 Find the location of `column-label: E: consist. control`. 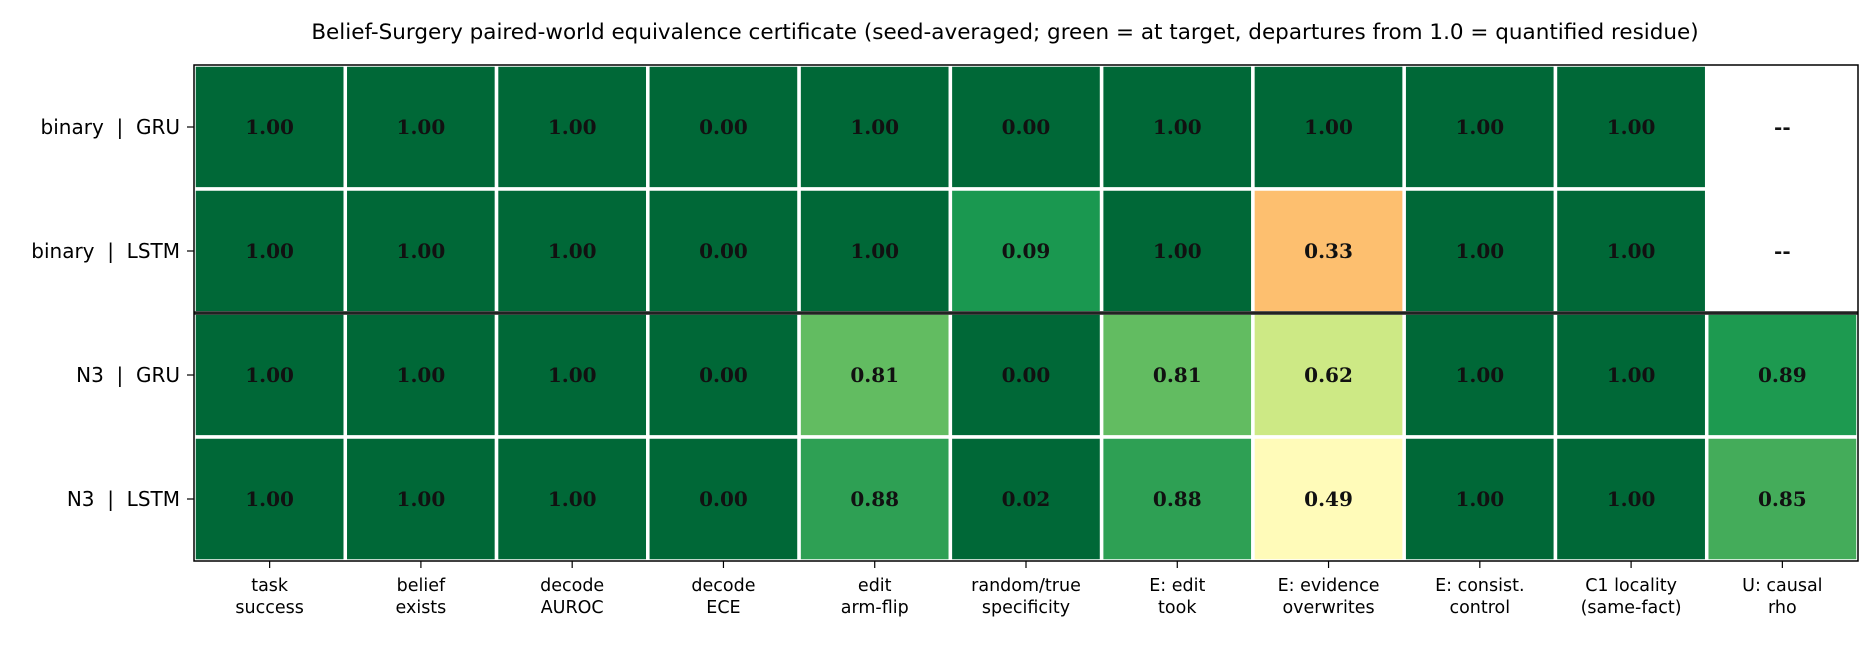

column-label: E: consist. control is located at coordinates (1479, 597).